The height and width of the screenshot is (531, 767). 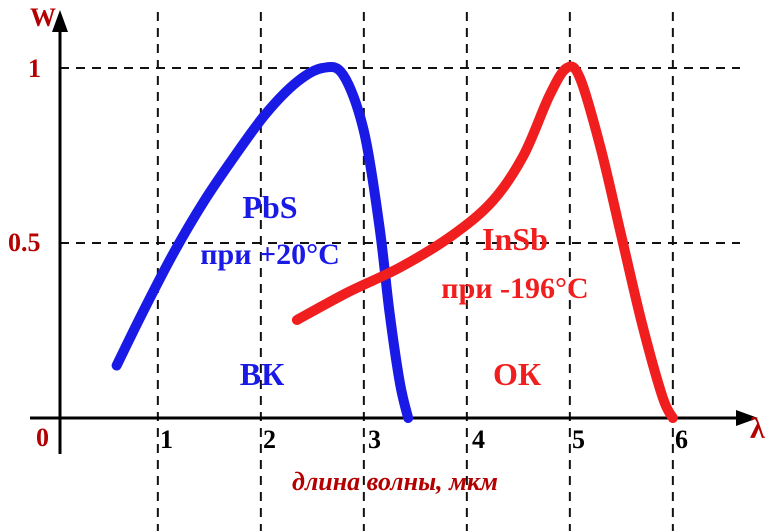 I want to click on series-label-insb: при -196°C, so click(x=514, y=288).